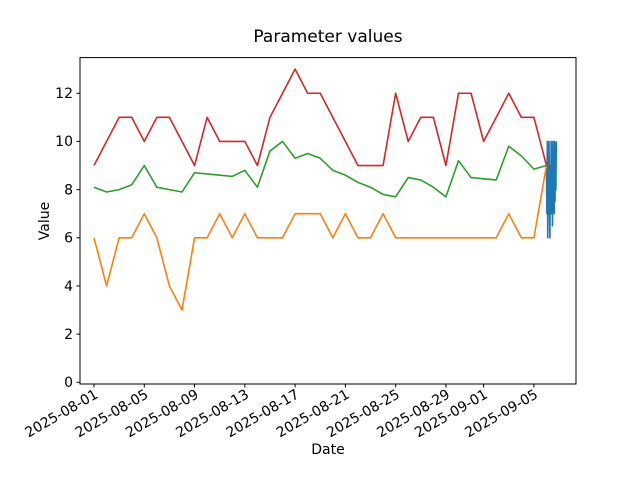  I want to click on y-tick-label: 8, so click(68, 190).